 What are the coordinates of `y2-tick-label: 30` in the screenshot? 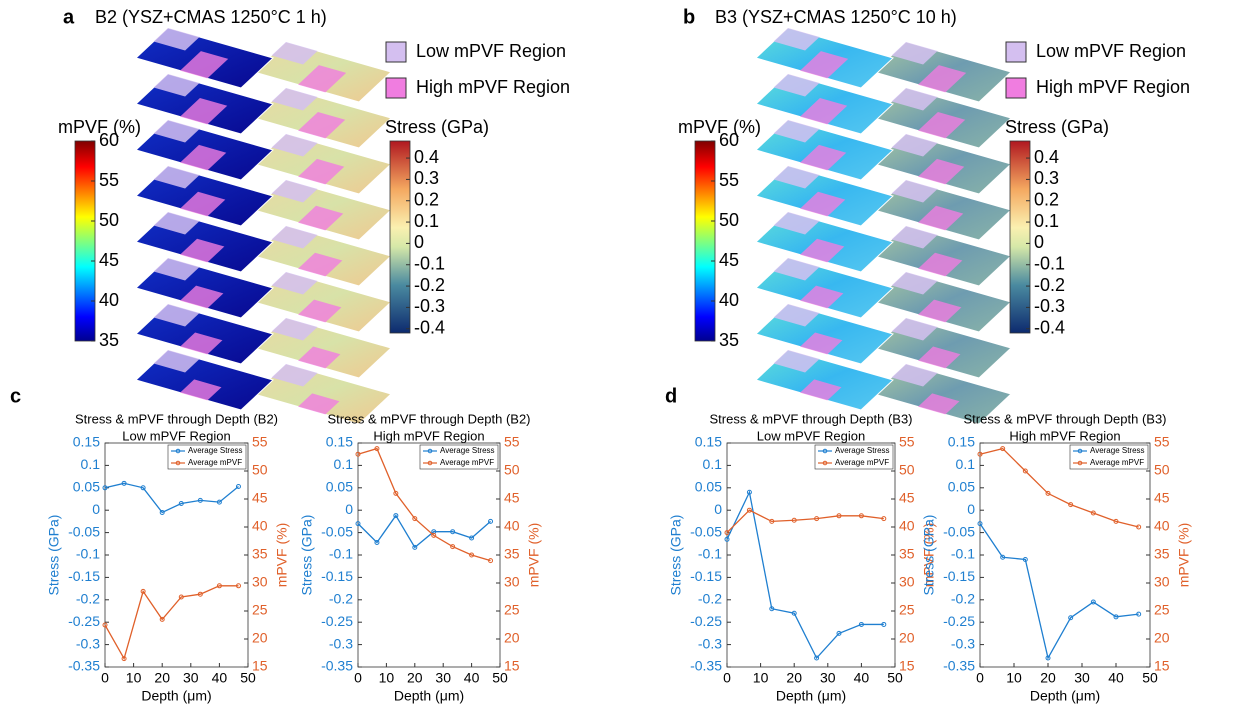 It's located at (260, 582).